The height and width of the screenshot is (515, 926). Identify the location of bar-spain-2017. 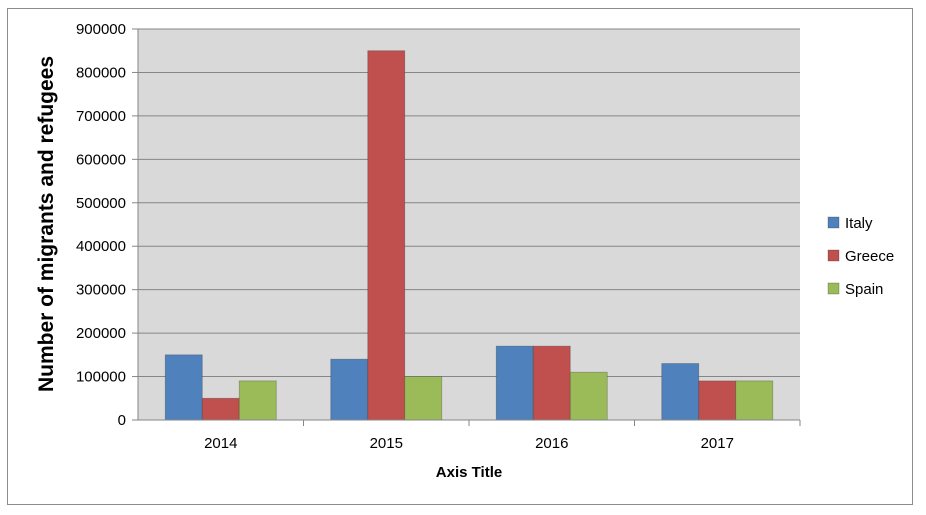
(754, 400).